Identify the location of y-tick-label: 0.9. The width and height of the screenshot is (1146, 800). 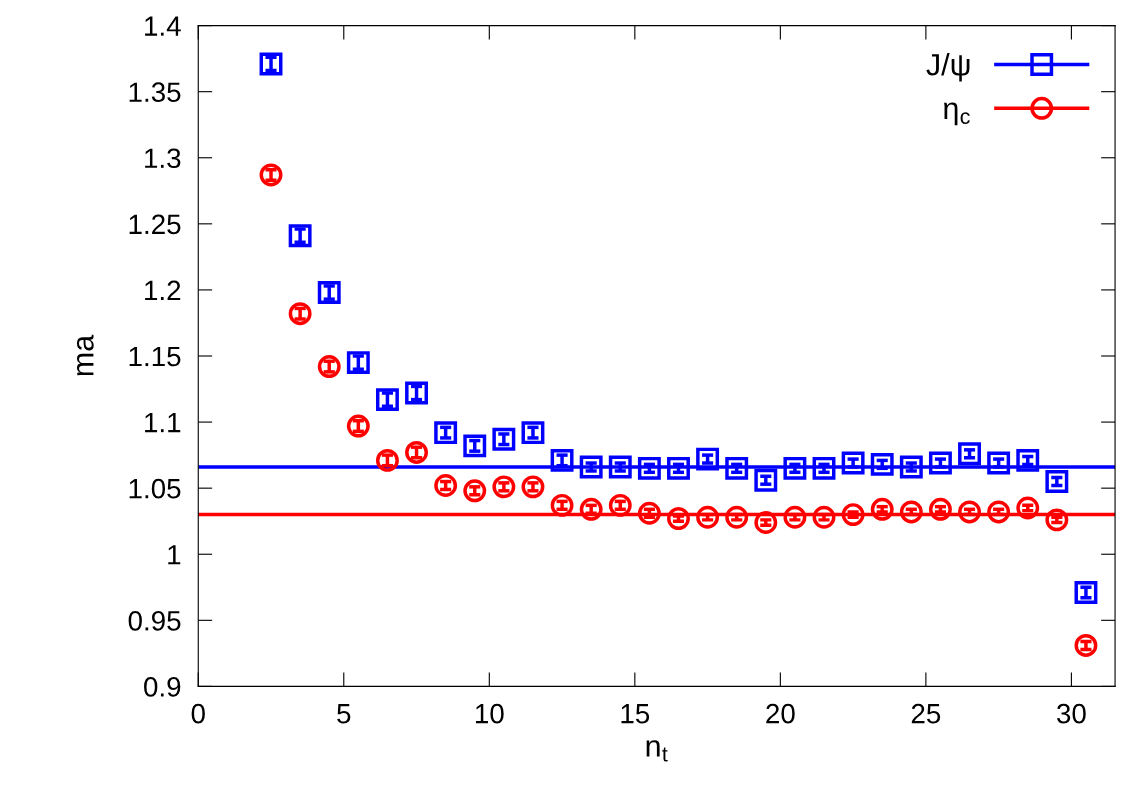
(162, 687).